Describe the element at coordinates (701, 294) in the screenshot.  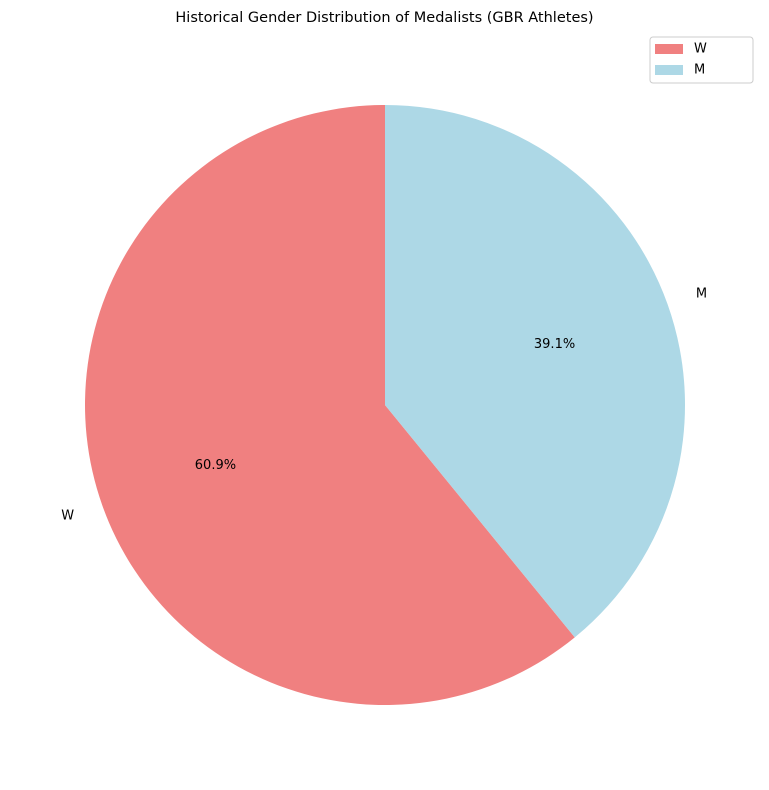
I see `slice-label-m: M` at that location.